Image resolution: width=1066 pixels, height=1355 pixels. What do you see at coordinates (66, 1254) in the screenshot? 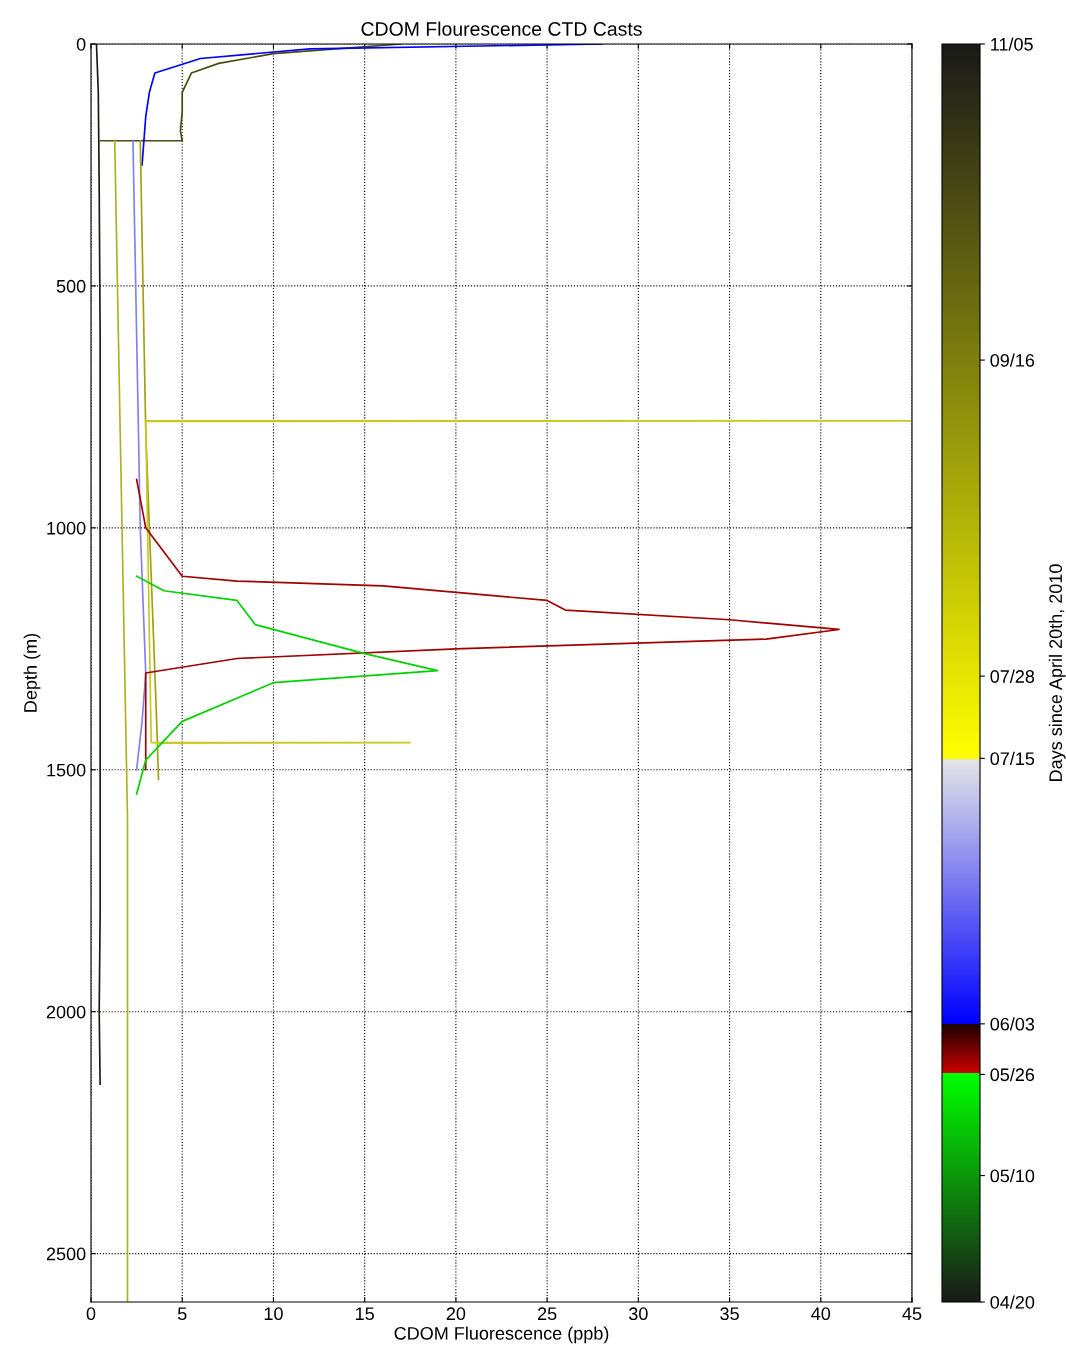
I see `y-tick-label: 2500` at bounding box center [66, 1254].